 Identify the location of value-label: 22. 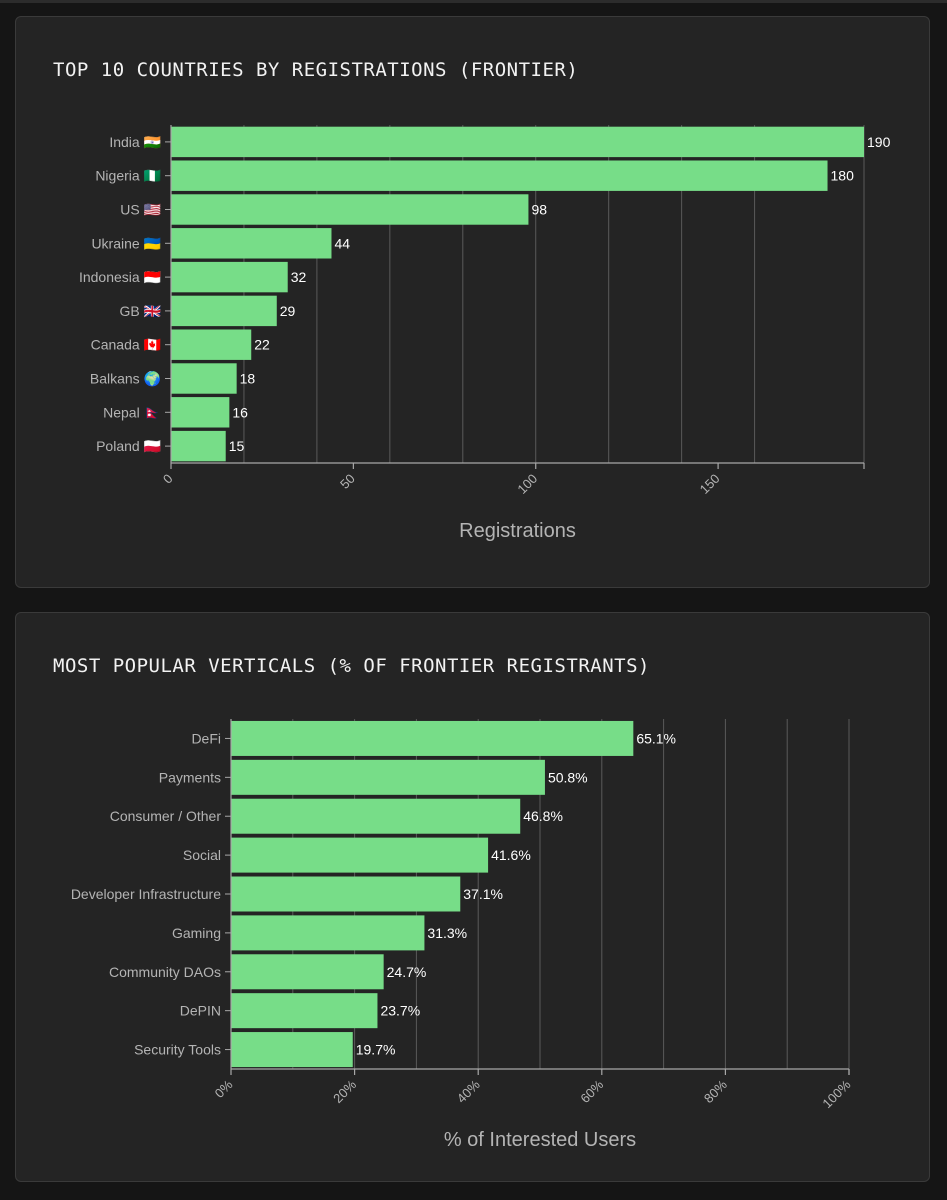
(262, 345).